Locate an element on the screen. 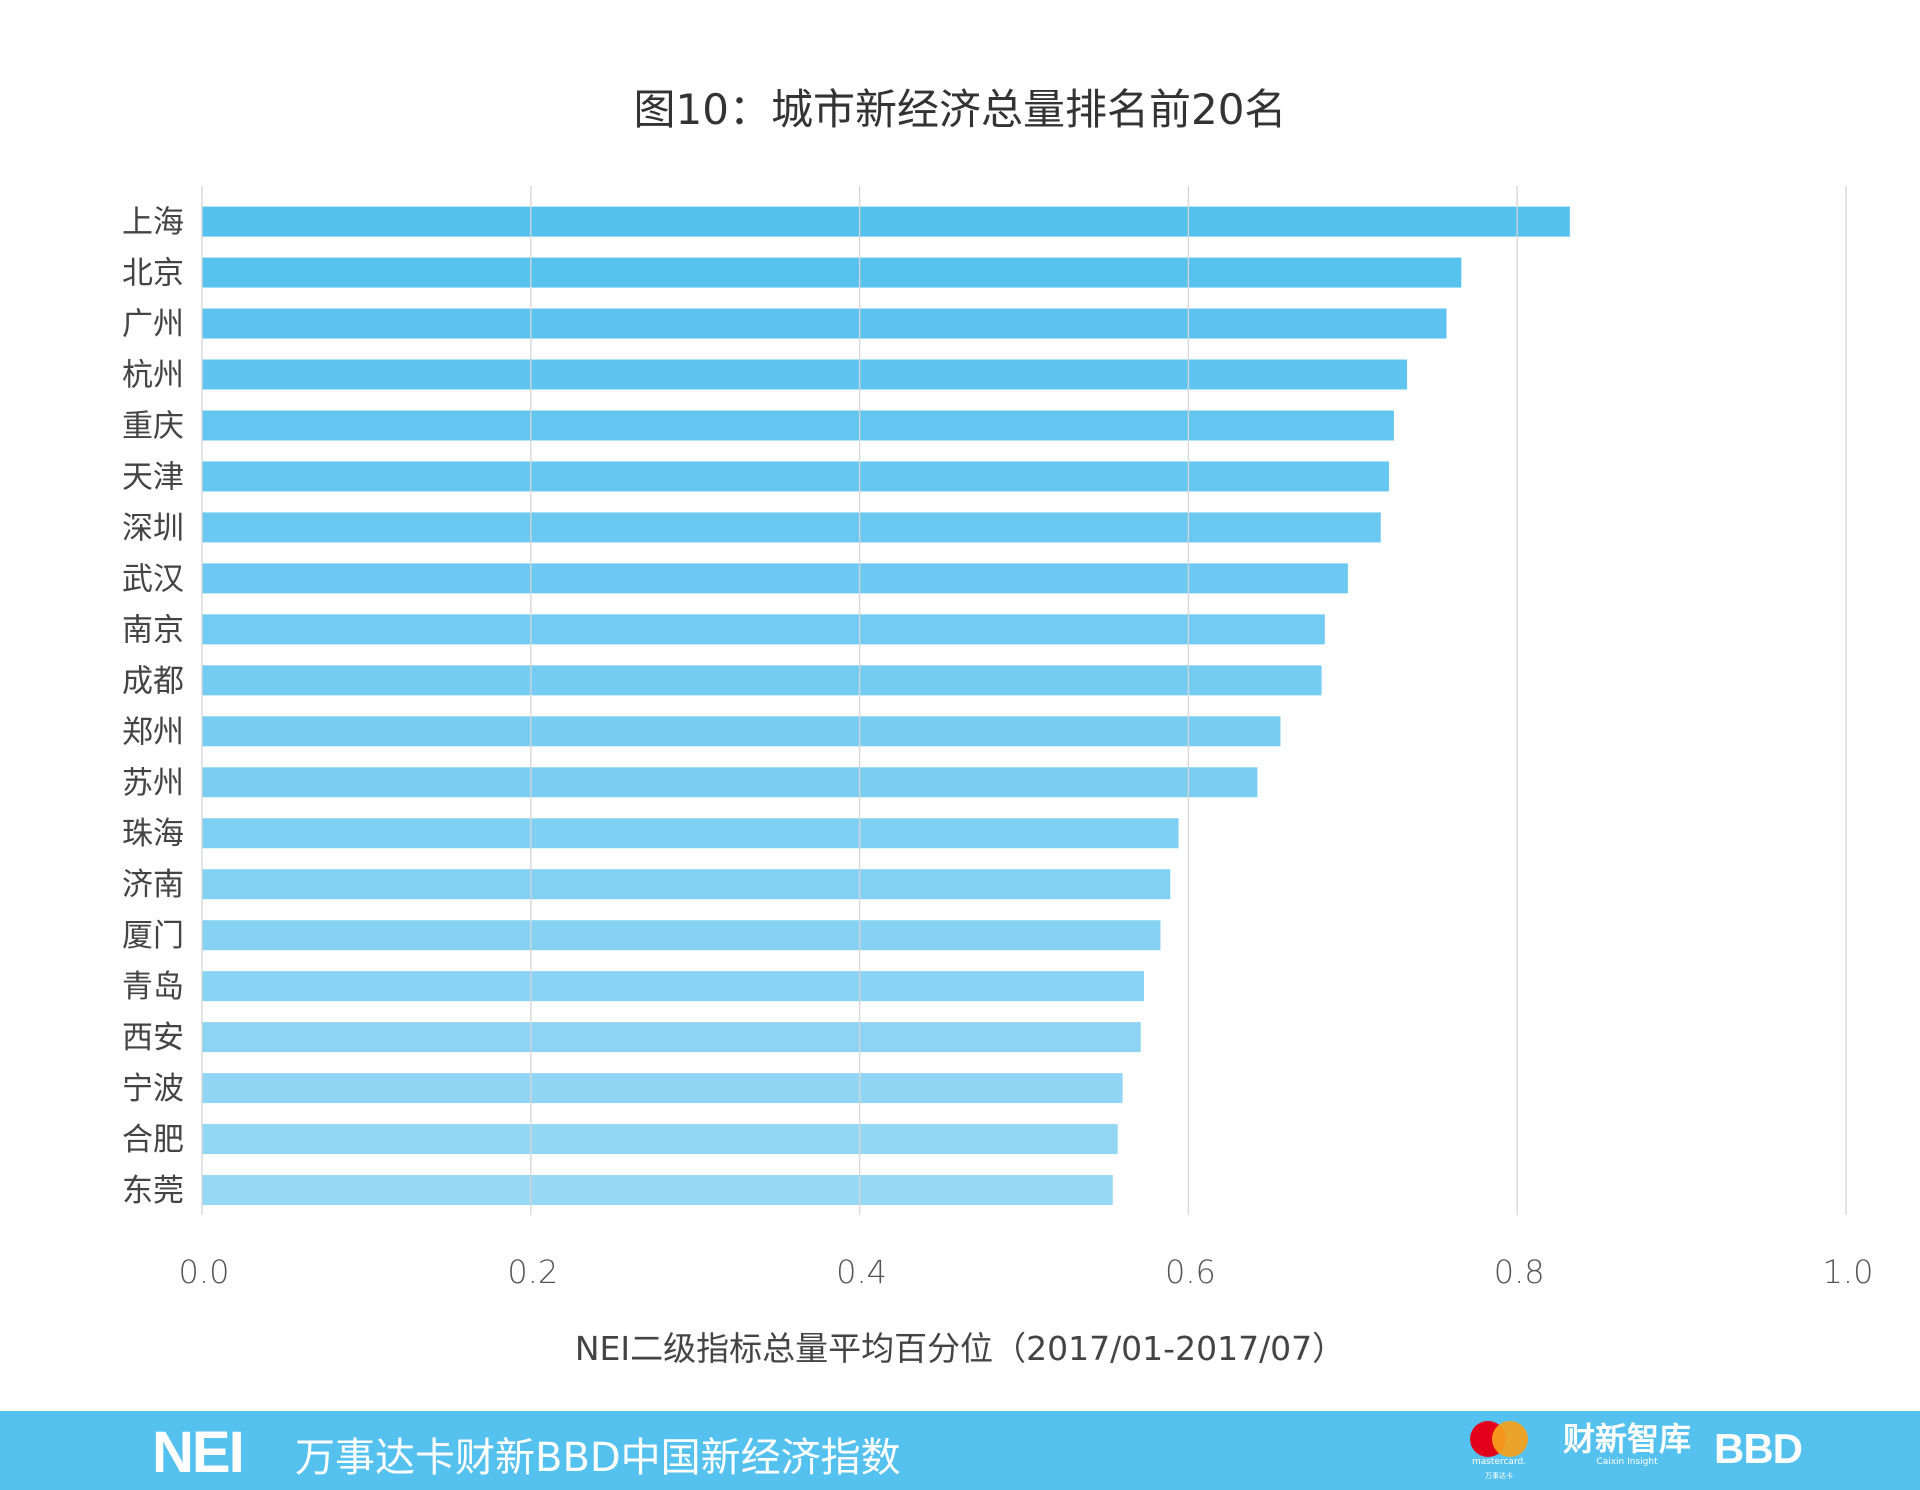 The height and width of the screenshot is (1490, 1920). category-label: 珠海 is located at coordinates (153, 834).